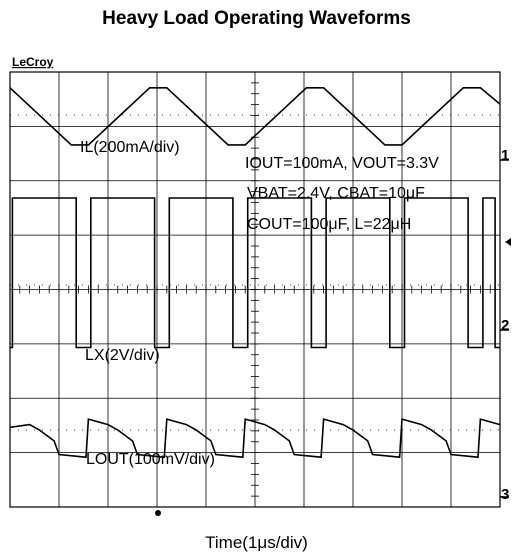  I want to click on trace-il, so click(255, 116).